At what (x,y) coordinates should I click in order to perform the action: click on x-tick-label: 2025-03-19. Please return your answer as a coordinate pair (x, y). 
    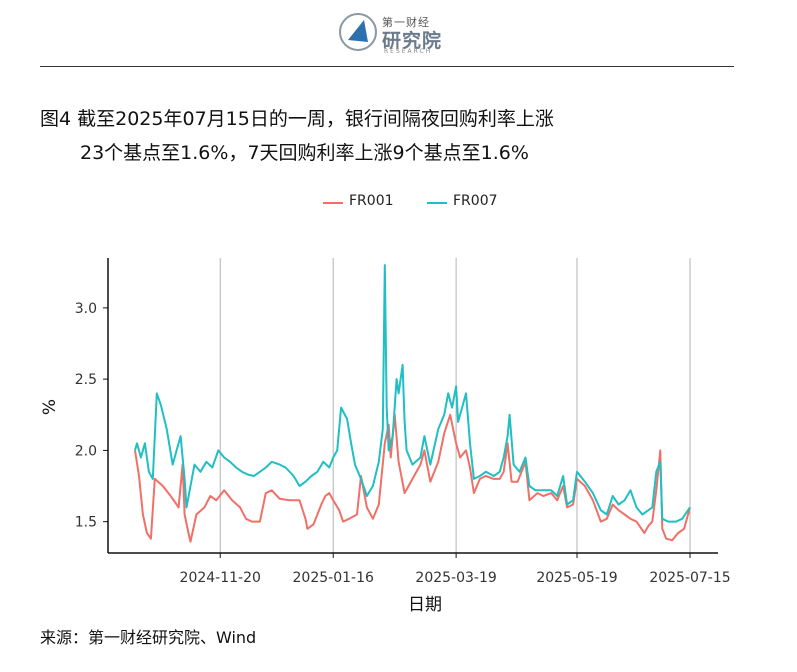
    Looking at the image, I should click on (455, 578).